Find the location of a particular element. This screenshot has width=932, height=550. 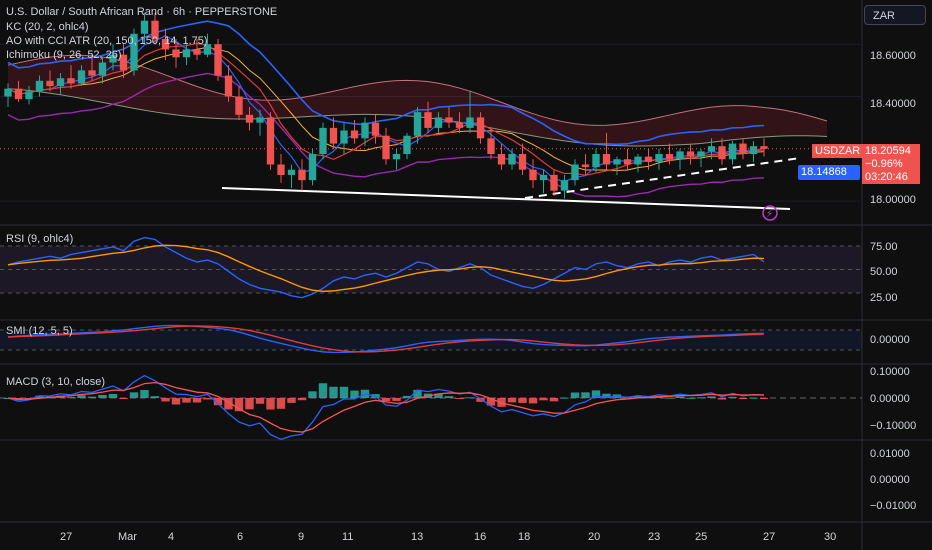

rsi-tick: 75.00 is located at coordinates (884, 247).